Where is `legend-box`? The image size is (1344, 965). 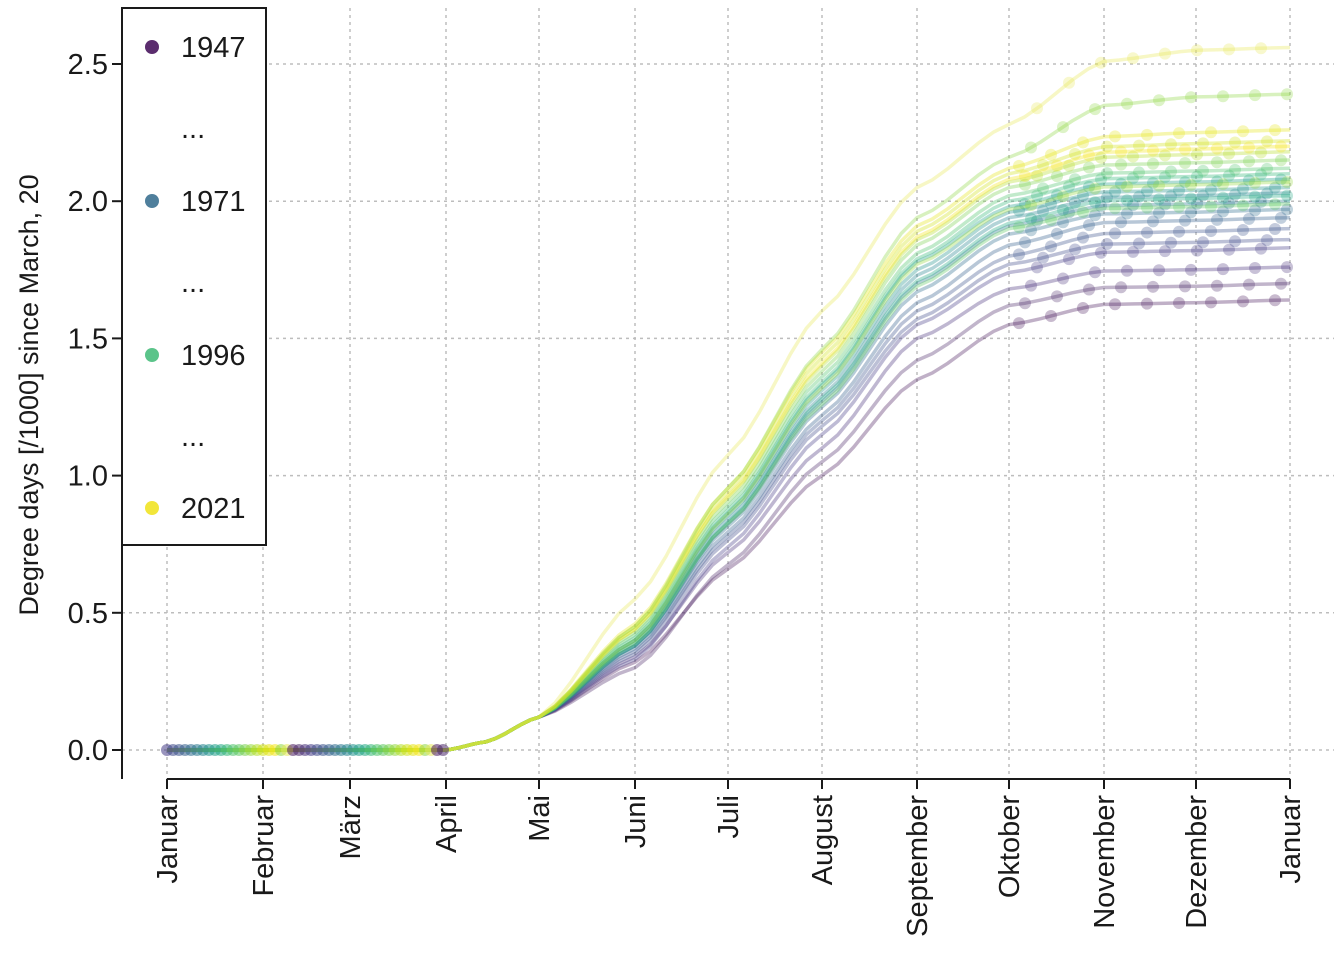 legend-box is located at coordinates (194, 276).